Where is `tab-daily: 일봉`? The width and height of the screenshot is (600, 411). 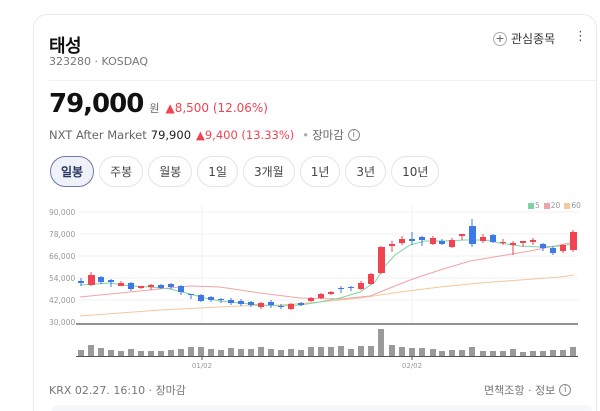
tab-daily: 일봉 is located at coordinates (72, 171).